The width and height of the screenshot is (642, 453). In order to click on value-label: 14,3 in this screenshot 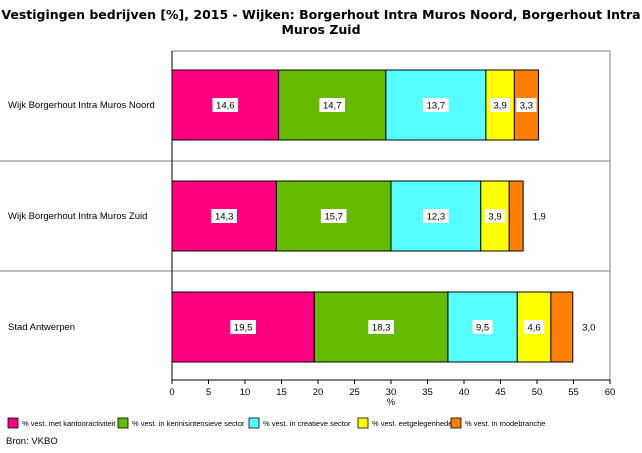, I will do `click(224, 217)`.